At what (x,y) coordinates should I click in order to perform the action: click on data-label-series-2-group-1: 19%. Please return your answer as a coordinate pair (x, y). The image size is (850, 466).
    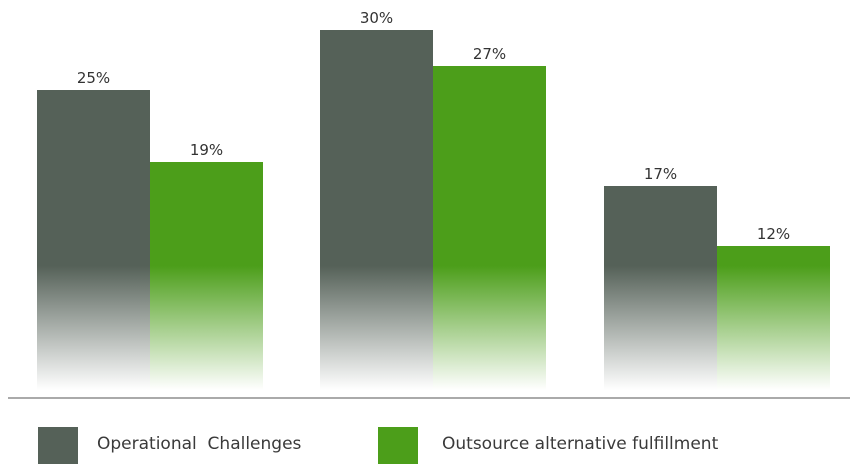
    Looking at the image, I should click on (206, 150).